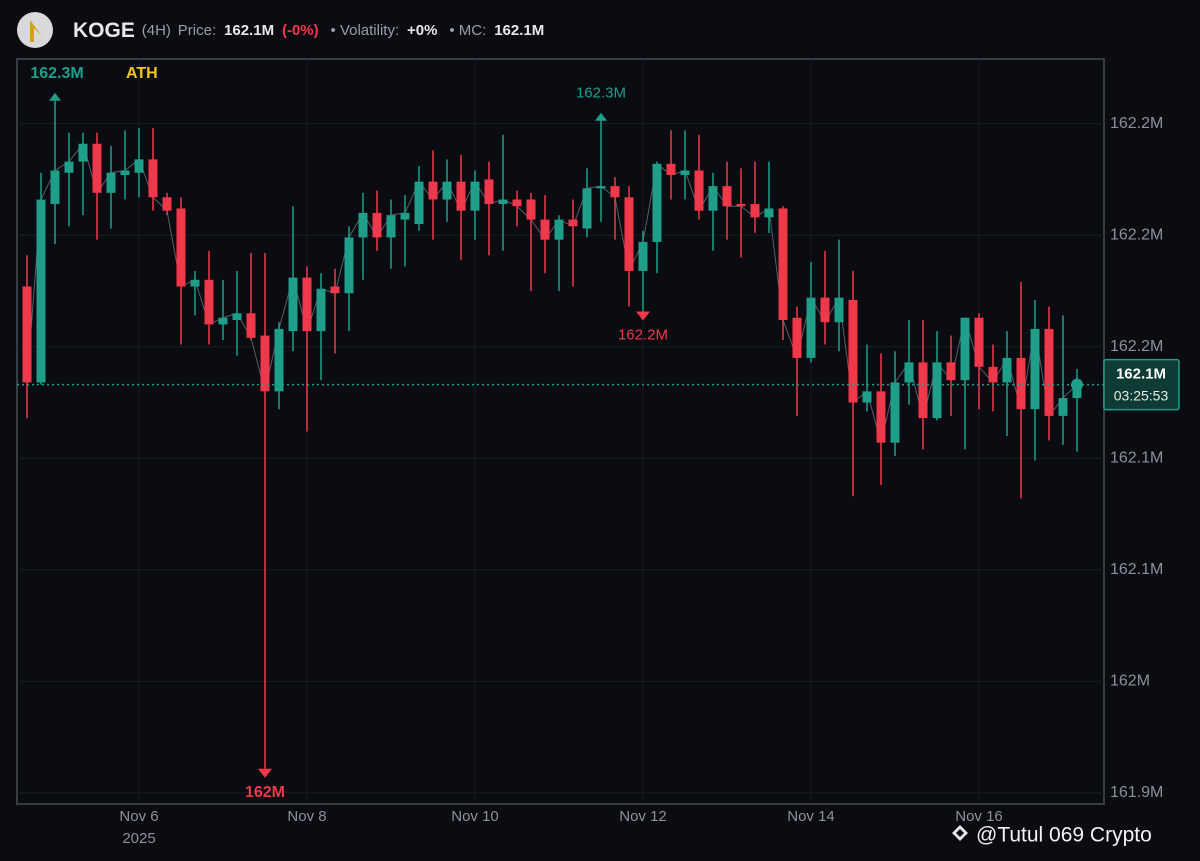 The height and width of the screenshot is (861, 1200). Describe the element at coordinates (1136, 457) in the screenshot. I see `y-tick-label: 162.1M` at that location.